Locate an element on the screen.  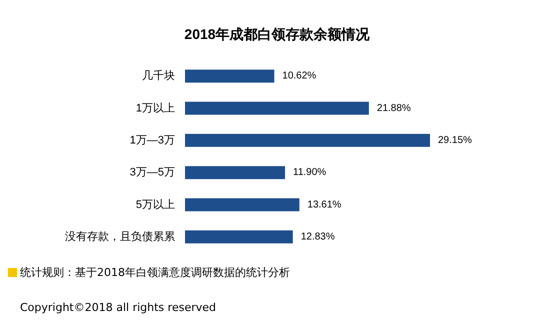
y-tick-label: 没有存款，且负债累累 is located at coordinates (120, 236).